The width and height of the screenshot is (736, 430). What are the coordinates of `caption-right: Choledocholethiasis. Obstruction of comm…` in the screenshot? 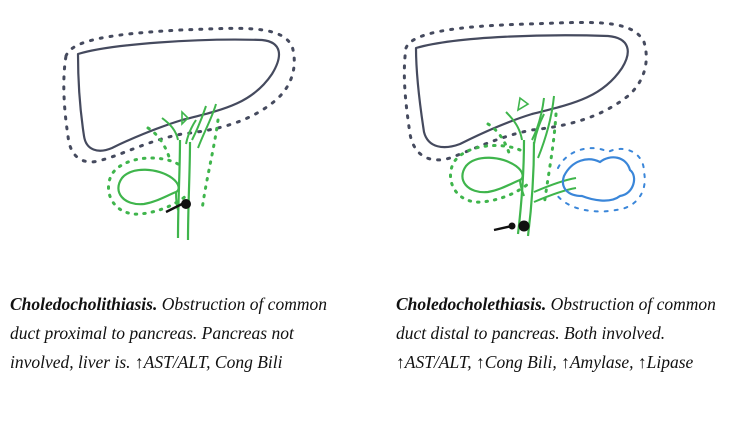 It's located at (566, 333).